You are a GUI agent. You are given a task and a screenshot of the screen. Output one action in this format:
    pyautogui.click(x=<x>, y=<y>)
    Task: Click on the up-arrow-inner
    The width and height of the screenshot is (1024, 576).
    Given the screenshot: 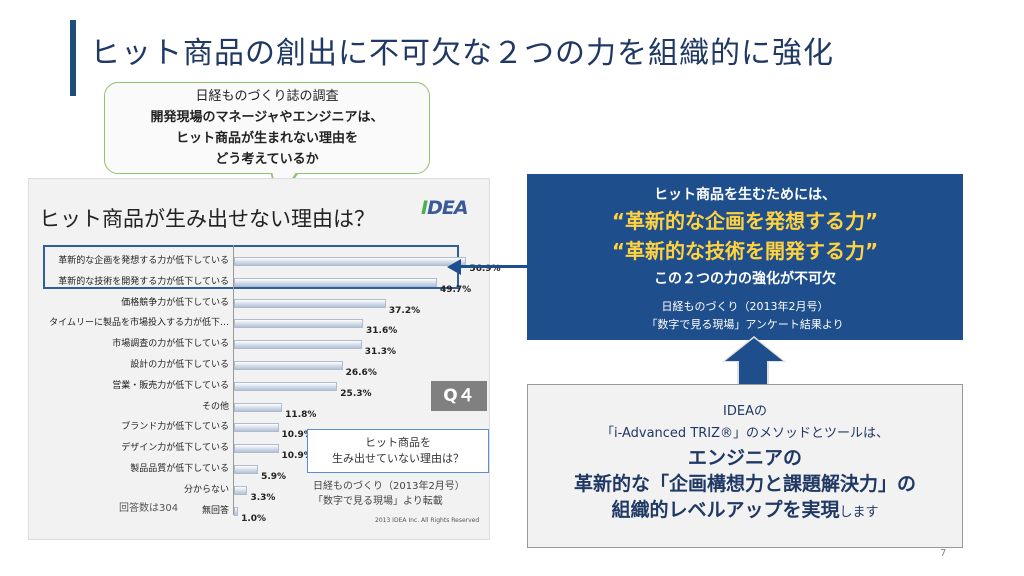 What is the action you would take?
    pyautogui.click(x=754, y=349)
    